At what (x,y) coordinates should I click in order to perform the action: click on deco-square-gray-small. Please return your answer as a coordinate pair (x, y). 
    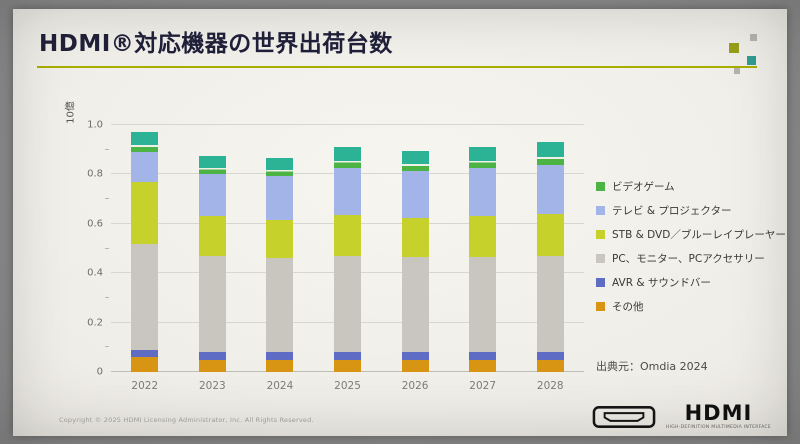
    Looking at the image, I should click on (737, 71).